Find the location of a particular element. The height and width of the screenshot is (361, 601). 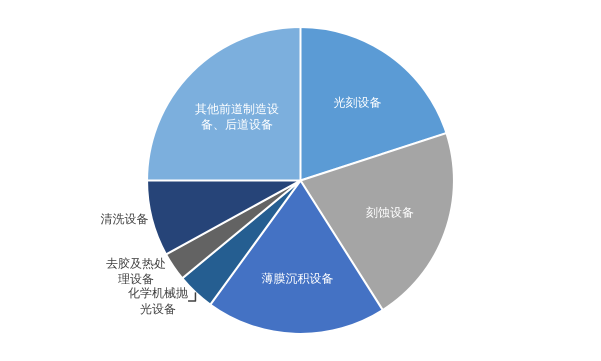

slice-label: 清洗设备 is located at coordinates (124, 219).